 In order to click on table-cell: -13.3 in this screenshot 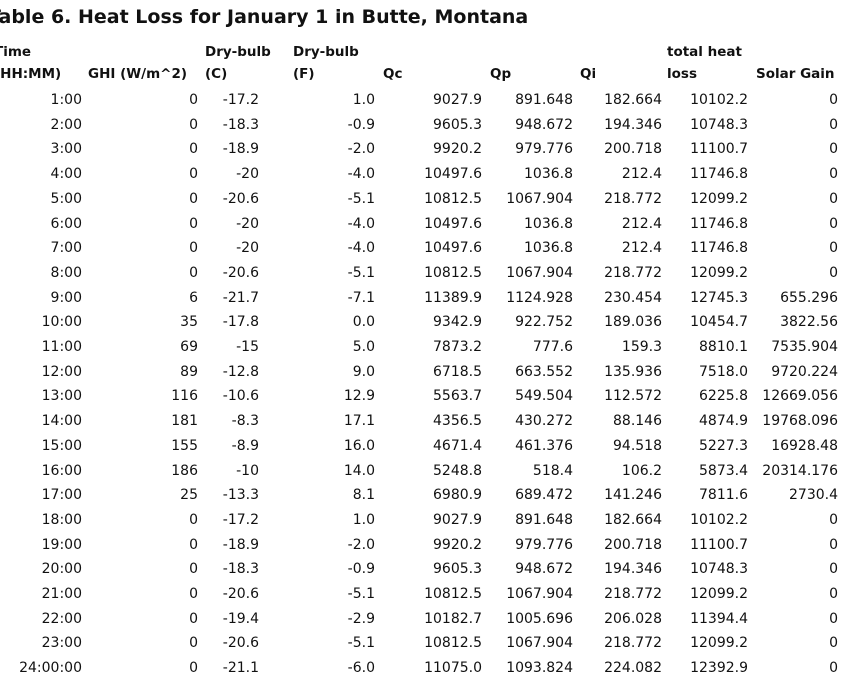, I will do `click(240, 495)`.